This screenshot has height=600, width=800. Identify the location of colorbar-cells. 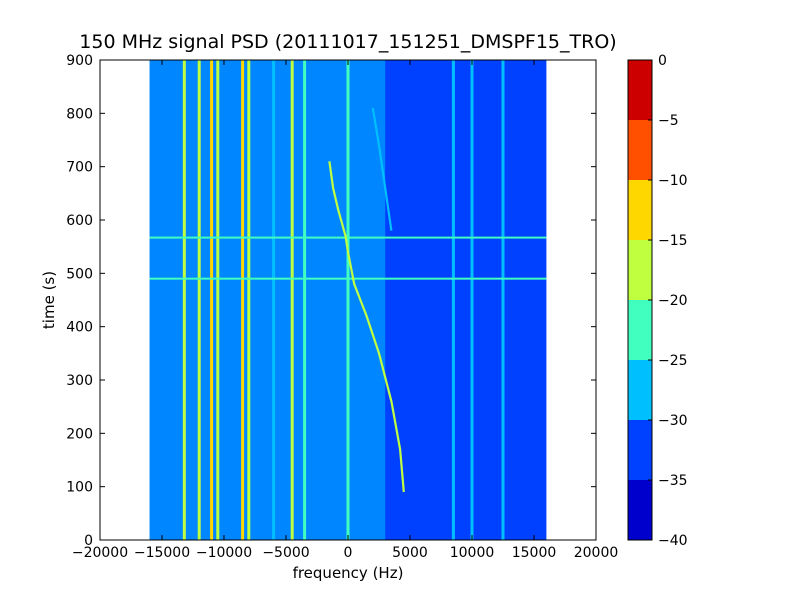
(640, 300).